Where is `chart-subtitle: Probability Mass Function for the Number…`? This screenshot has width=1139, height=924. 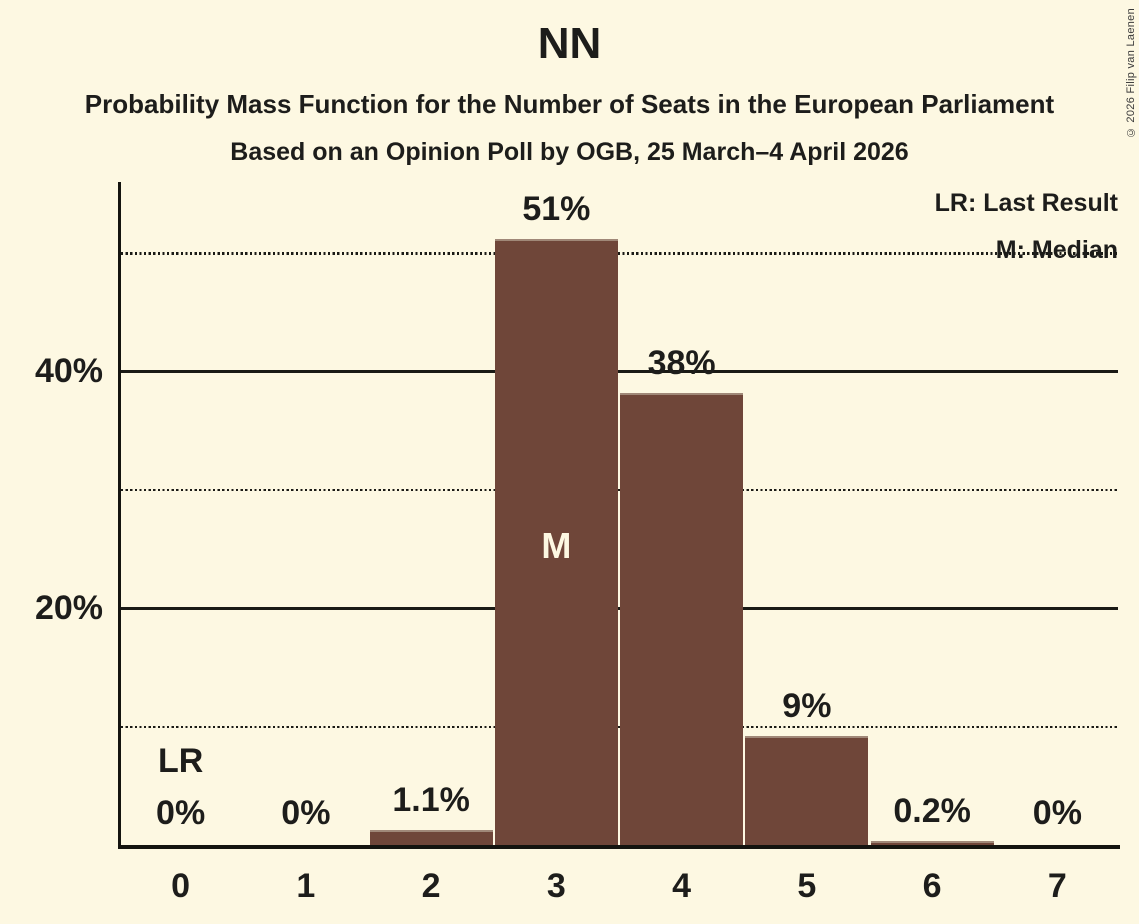 chart-subtitle: Probability Mass Function for the Number… is located at coordinates (569, 104).